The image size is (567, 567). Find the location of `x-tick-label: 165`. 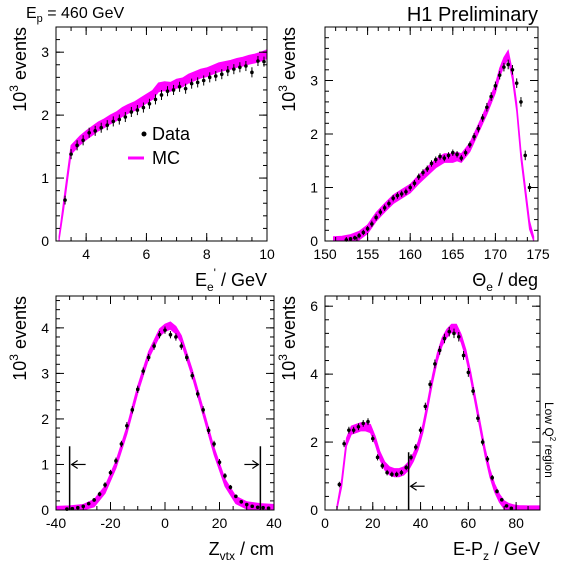

x-tick-label: 165 is located at coordinates (453, 254).